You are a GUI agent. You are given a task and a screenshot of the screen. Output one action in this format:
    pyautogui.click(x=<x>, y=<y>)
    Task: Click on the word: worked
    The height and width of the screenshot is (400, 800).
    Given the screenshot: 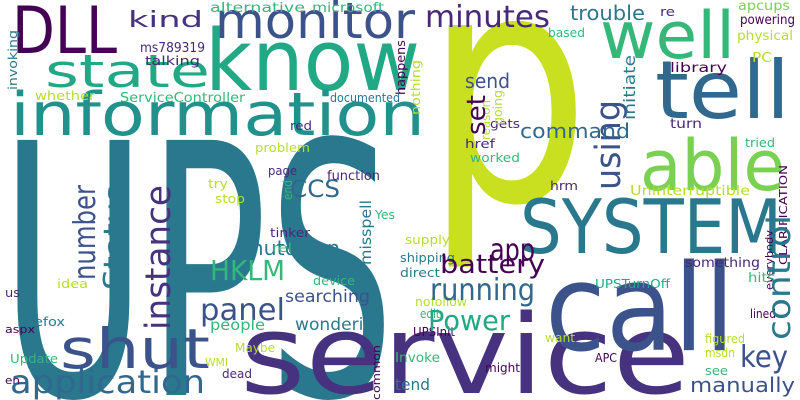 What is the action you would take?
    pyautogui.click(x=495, y=158)
    